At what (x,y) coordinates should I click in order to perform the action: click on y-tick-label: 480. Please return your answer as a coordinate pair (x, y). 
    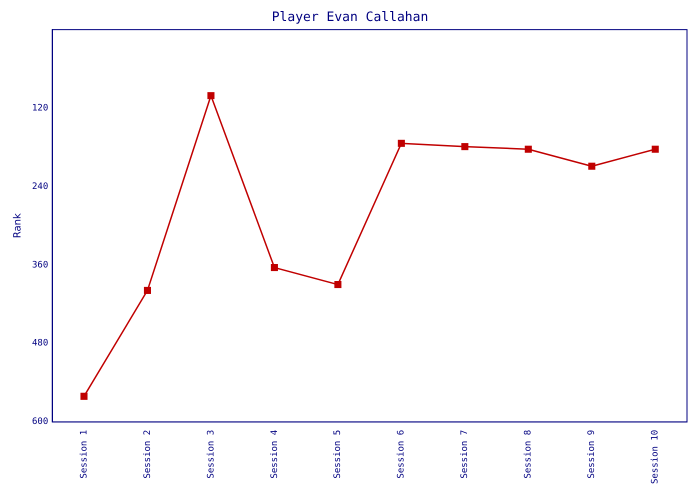
    Looking at the image, I should click on (40, 343).